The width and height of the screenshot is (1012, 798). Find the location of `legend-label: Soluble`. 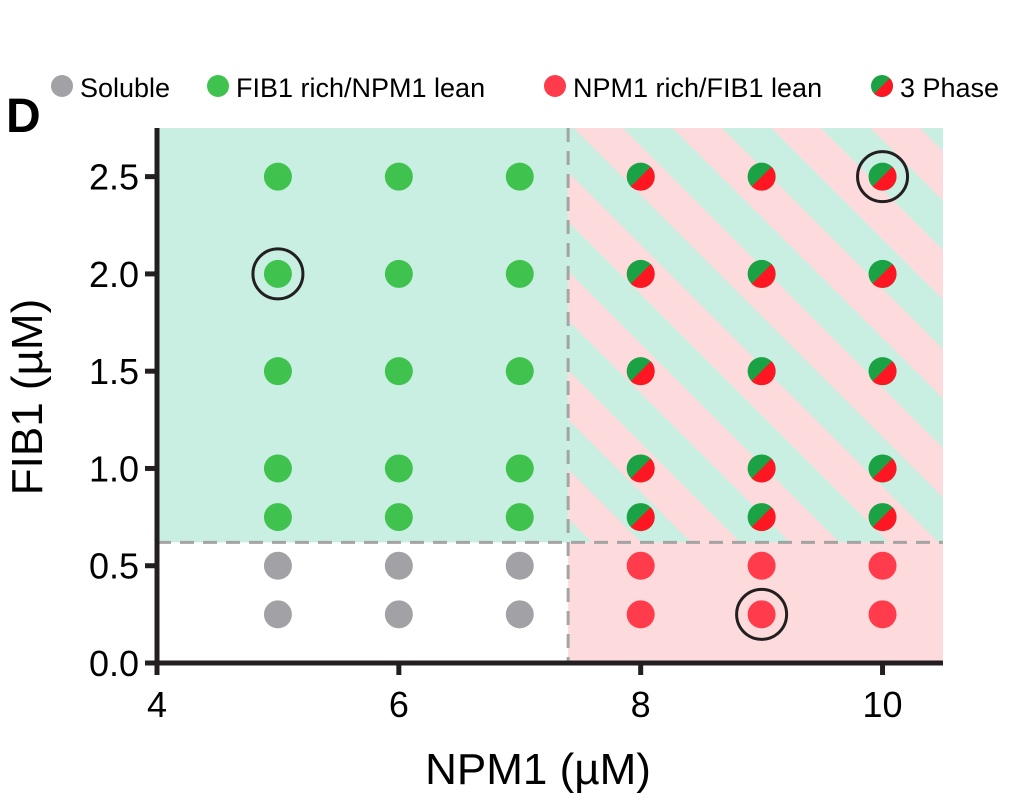

legend-label: Soluble is located at coordinates (125, 88).